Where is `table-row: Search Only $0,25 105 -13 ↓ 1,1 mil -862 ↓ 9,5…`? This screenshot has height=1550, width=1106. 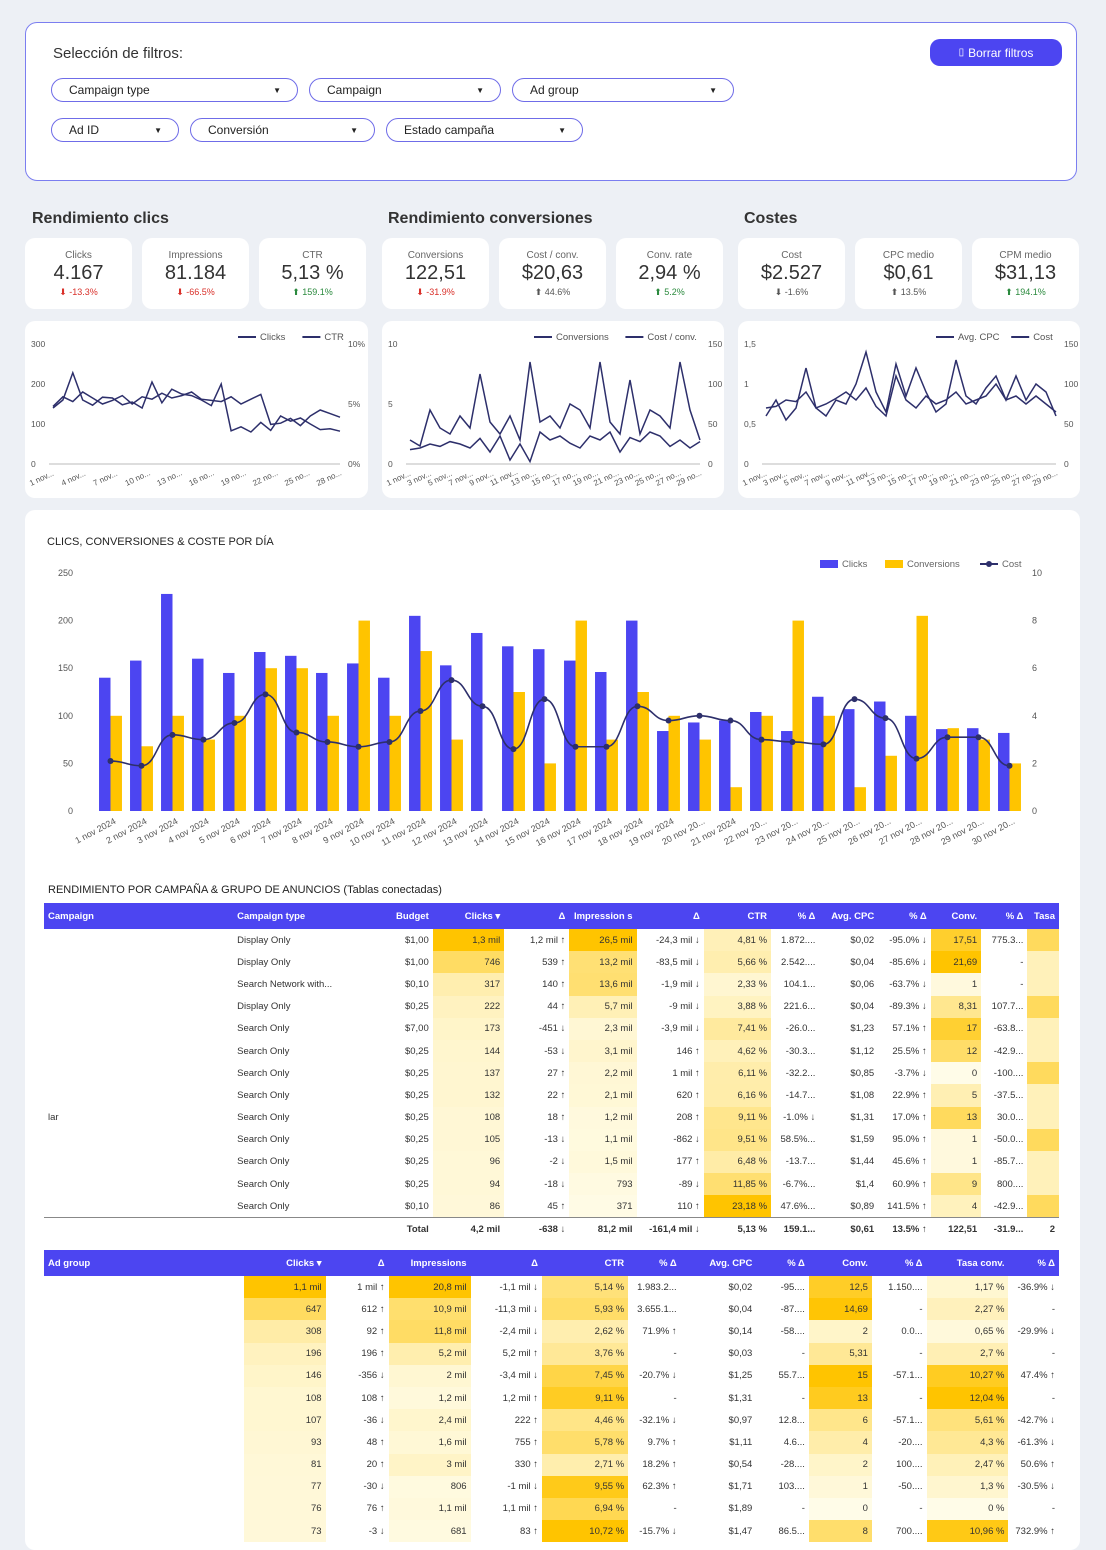
table-row: Search Only $0,25 105 -13 ↓ 1,1 mil -862 ↓ 9,5… is located at coordinates (551, 1139).